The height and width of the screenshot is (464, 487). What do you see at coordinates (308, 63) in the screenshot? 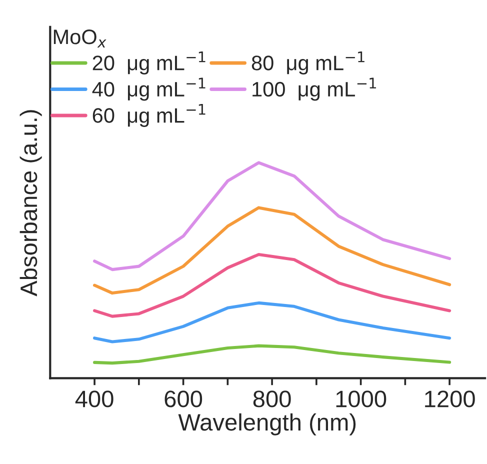
I see `legend-label: 80 μg mL$^{−1}$` at bounding box center [308, 63].